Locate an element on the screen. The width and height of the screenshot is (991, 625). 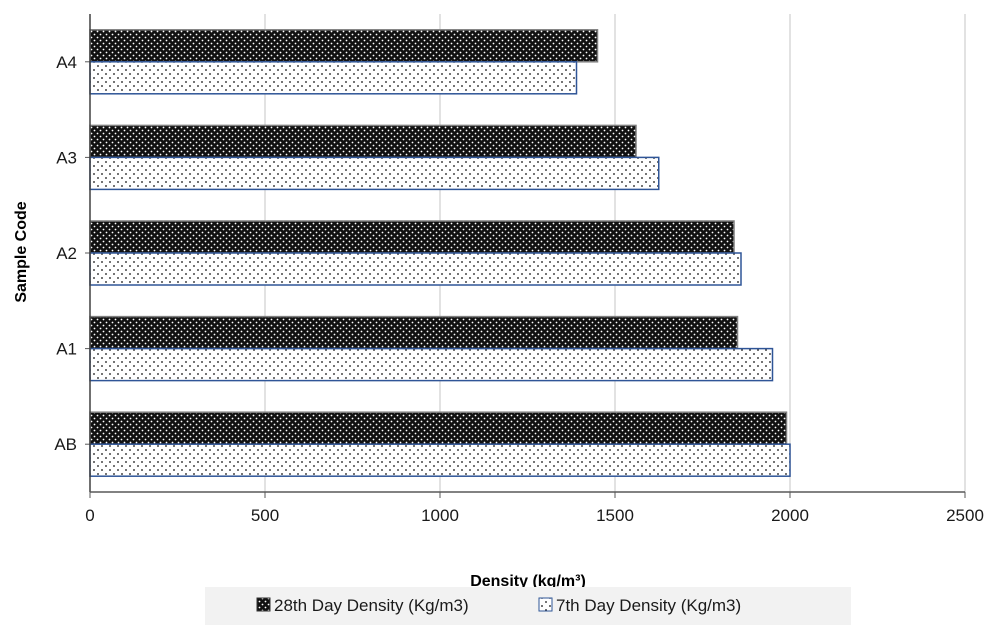
y-tick-label-a4: A4 is located at coordinates (66, 62).